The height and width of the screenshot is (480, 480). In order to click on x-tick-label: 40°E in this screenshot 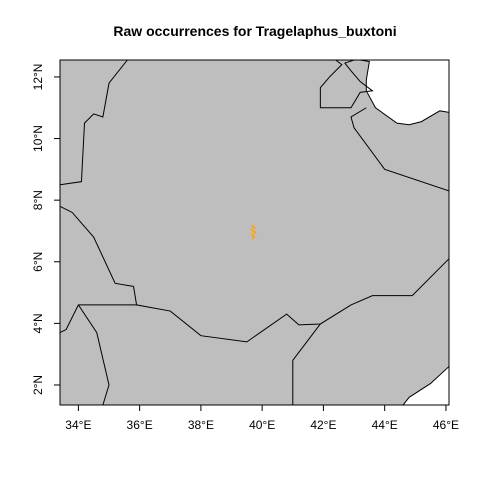, I will do `click(262, 425)`.